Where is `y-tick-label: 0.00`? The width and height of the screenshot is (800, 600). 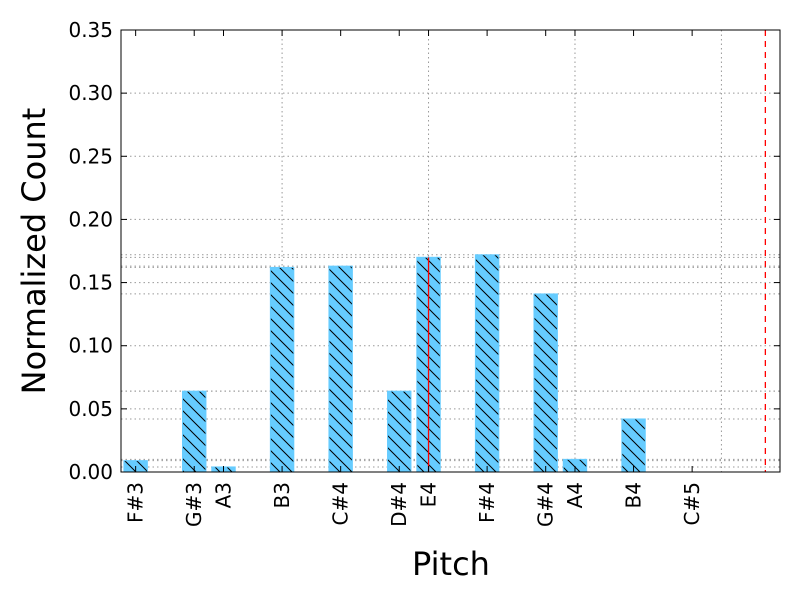
y-tick-label: 0.00 is located at coordinates (90, 472).